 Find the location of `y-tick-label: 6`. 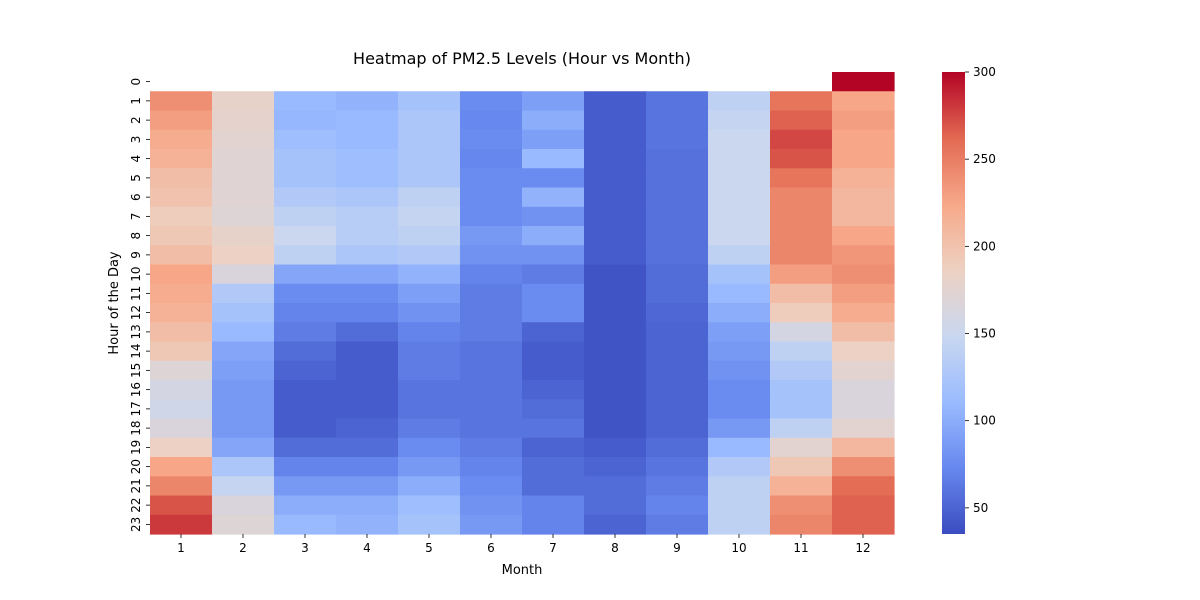

y-tick-label: 6 is located at coordinates (136, 197).